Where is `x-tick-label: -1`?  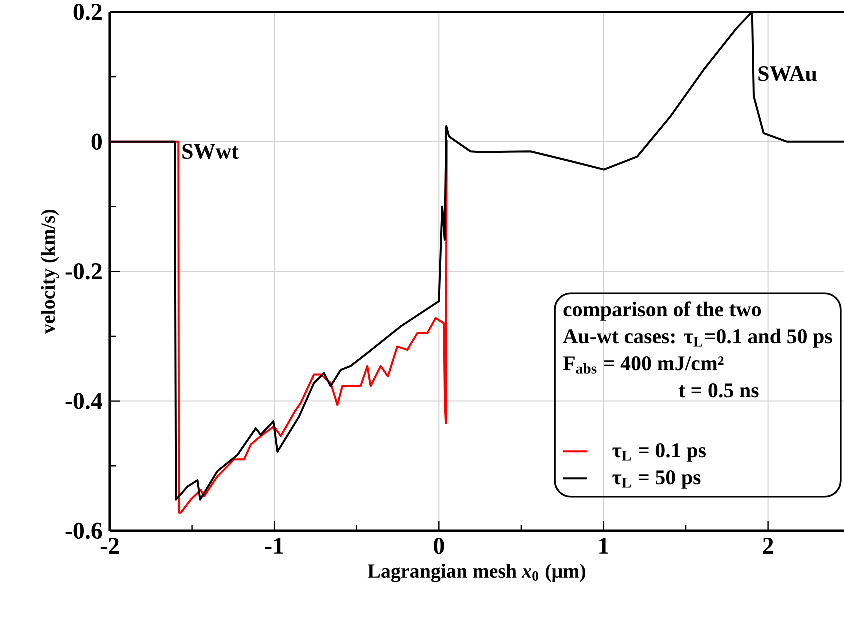
x-tick-label: -1 is located at coordinates (274, 546).